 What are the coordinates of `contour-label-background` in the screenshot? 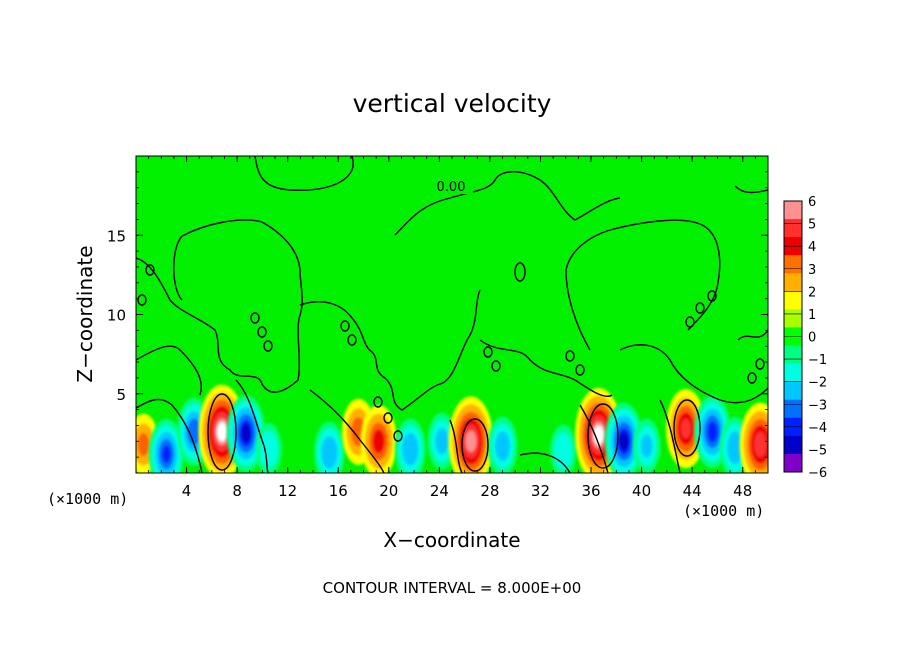 It's located at (451, 186).